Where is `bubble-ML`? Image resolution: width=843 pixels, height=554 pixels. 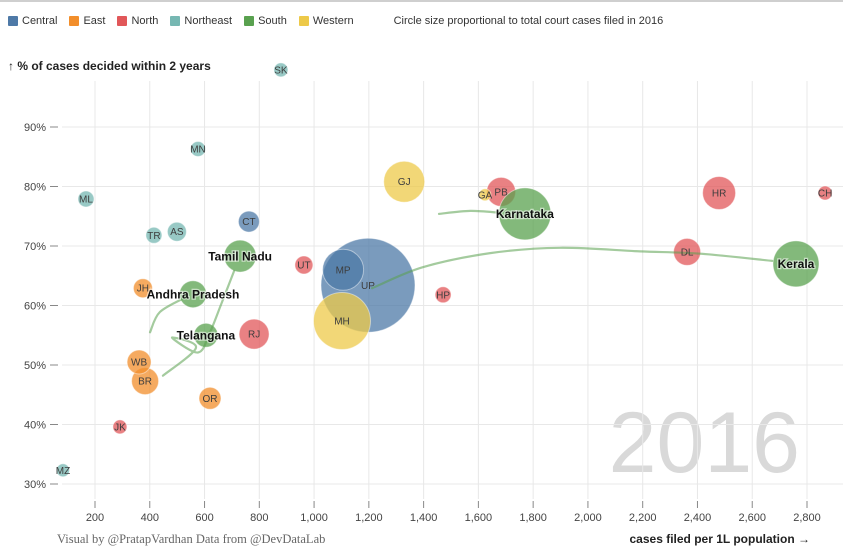 bubble-ML is located at coordinates (86, 199).